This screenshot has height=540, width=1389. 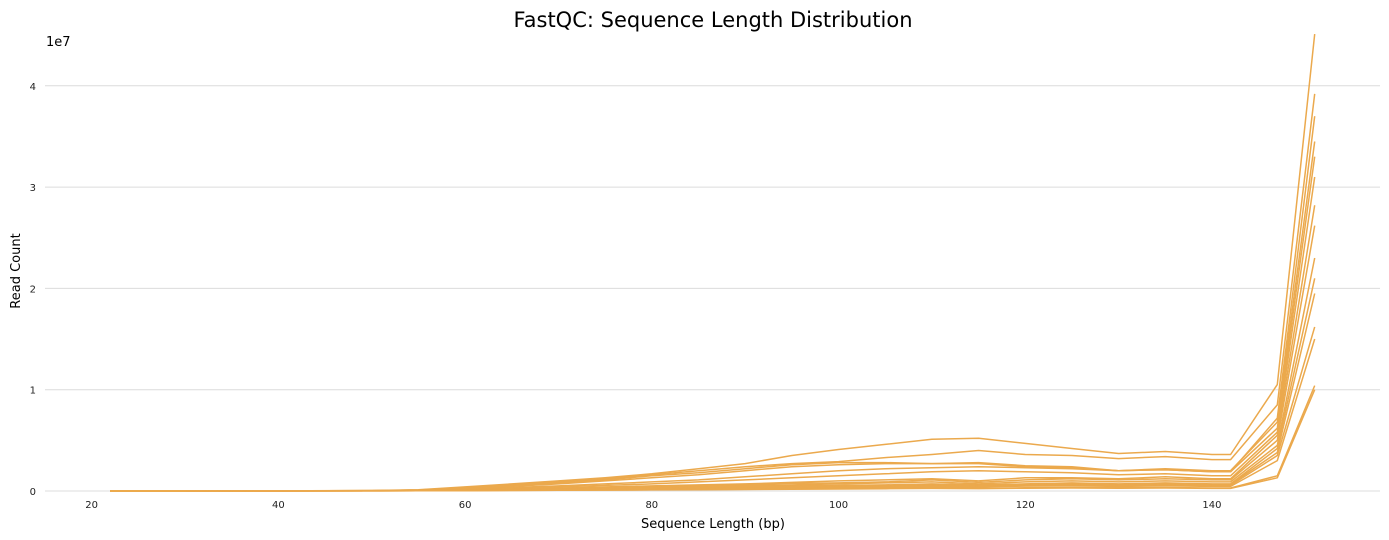 I want to click on y-tick-label: 4, so click(x=33, y=87).